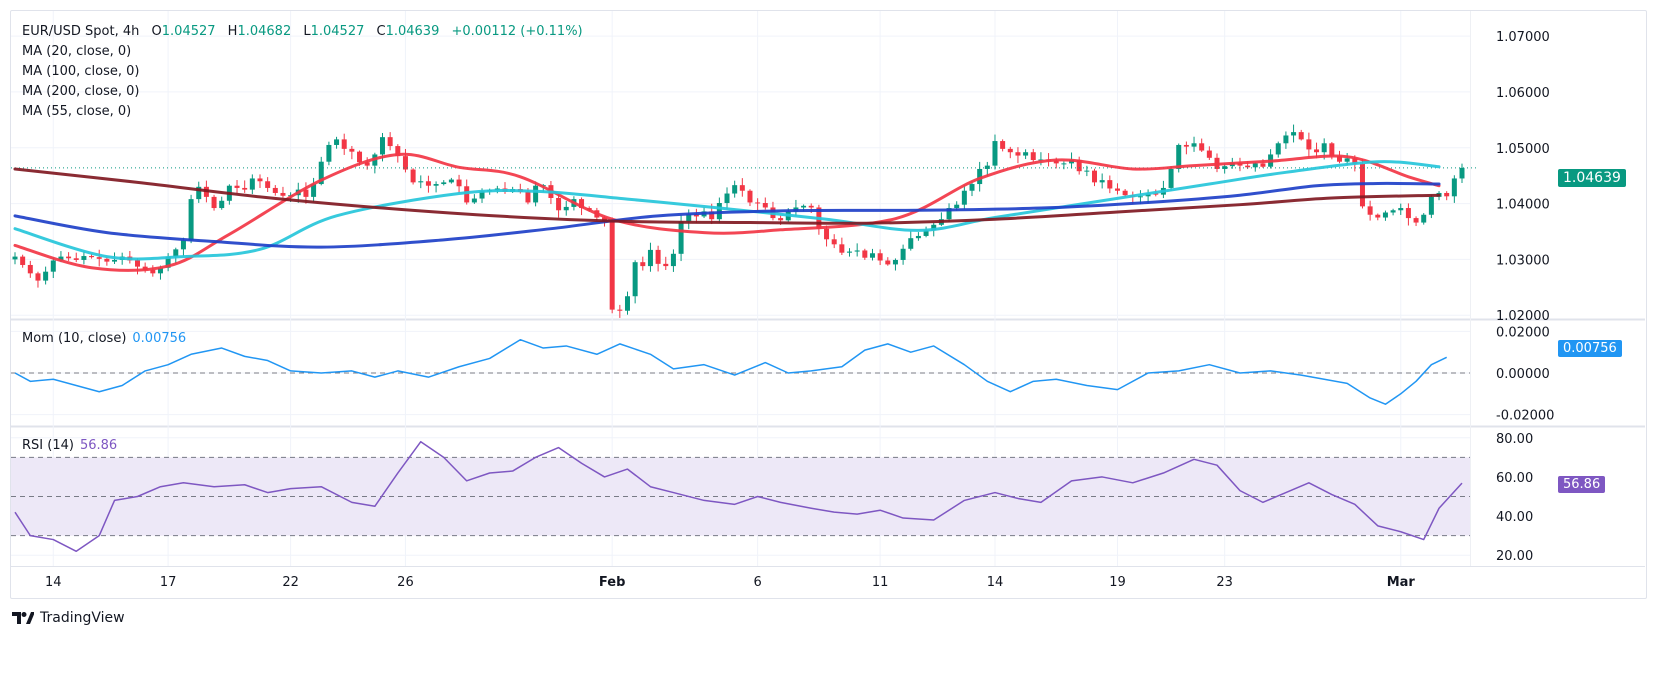 The image size is (1653, 674). Describe the element at coordinates (1401, 582) in the screenshot. I see `time-axis-label: Mar` at that location.